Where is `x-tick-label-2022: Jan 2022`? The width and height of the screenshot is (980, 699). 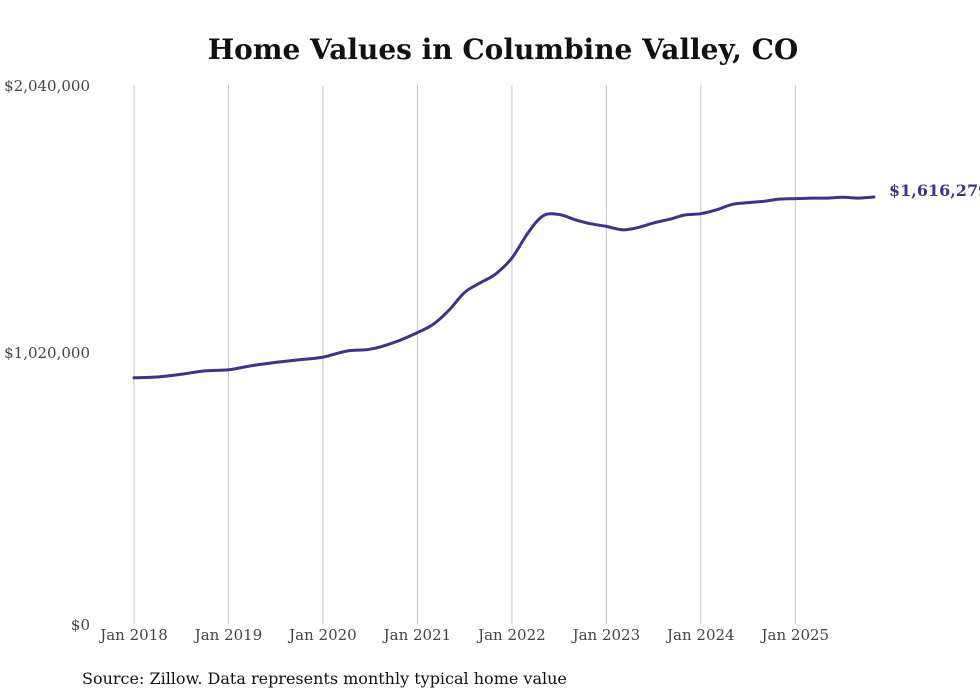 x-tick-label-2022: Jan 2022 is located at coordinates (511, 635).